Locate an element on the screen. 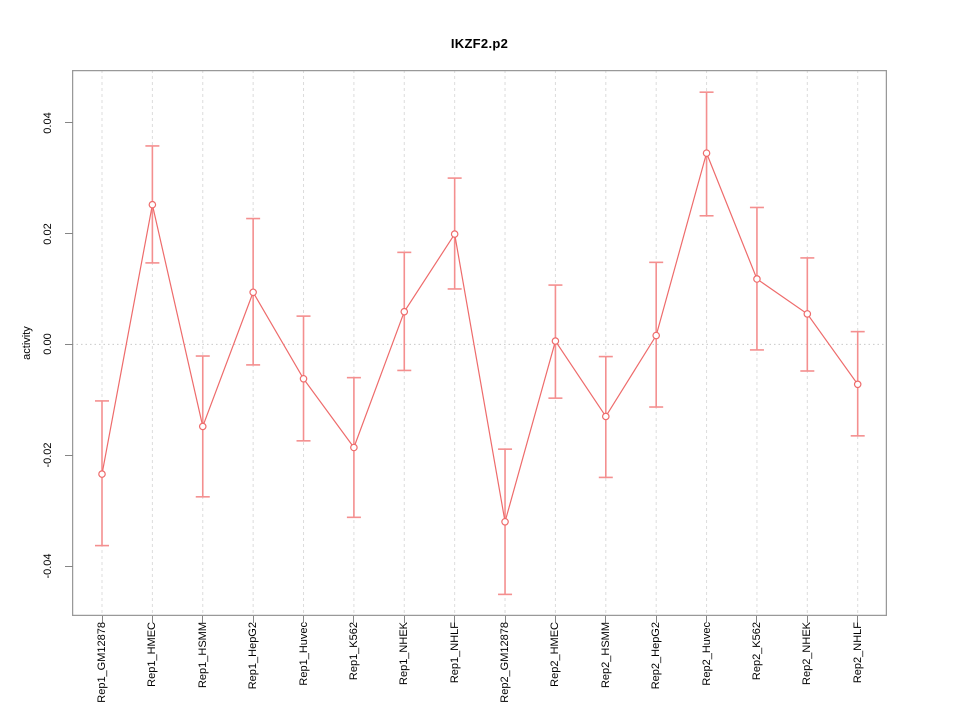  chart-title: IKZF2.p2 is located at coordinates (479, 43).